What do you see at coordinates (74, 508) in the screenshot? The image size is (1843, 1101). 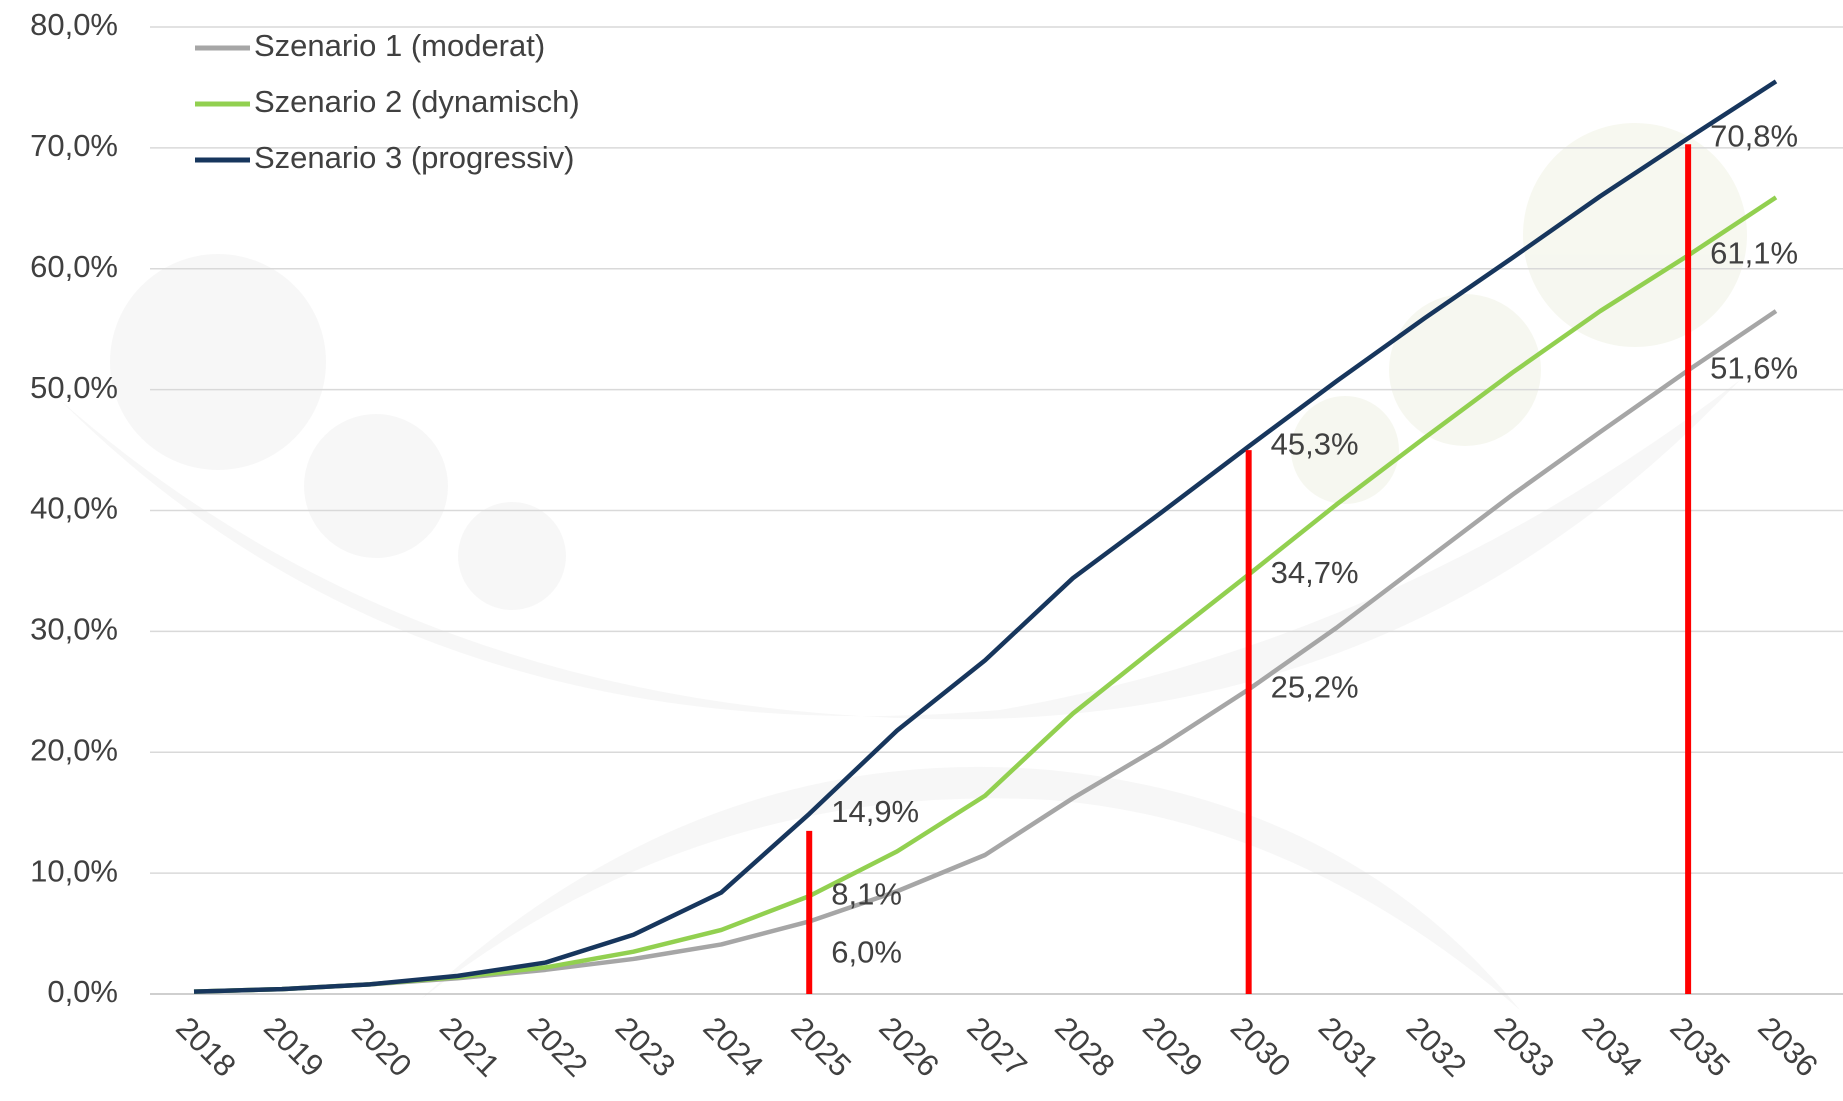 I see `y-tick-label: 40,0%` at bounding box center [74, 508].